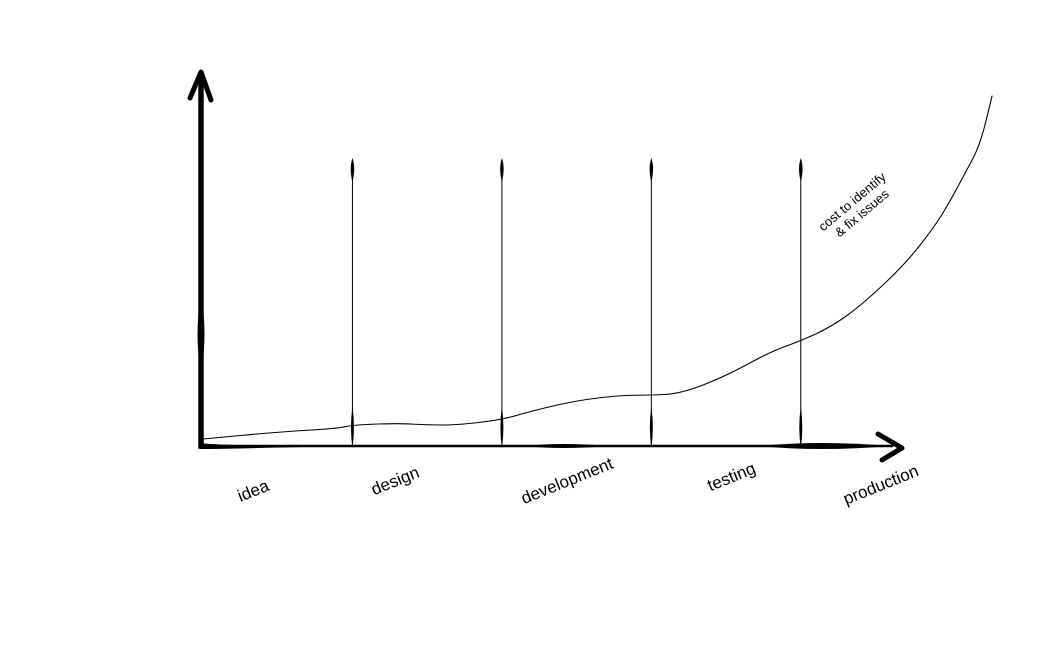 The image size is (1055, 654). I want to click on y-axis-arrowhead, so click(200, 86).